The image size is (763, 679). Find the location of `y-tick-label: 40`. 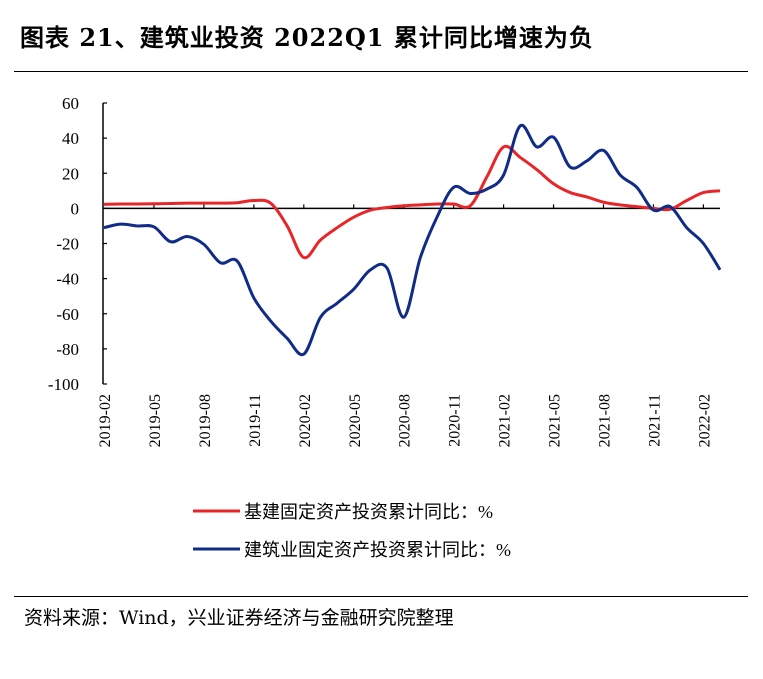

y-tick-label: 40 is located at coordinates (70, 138).